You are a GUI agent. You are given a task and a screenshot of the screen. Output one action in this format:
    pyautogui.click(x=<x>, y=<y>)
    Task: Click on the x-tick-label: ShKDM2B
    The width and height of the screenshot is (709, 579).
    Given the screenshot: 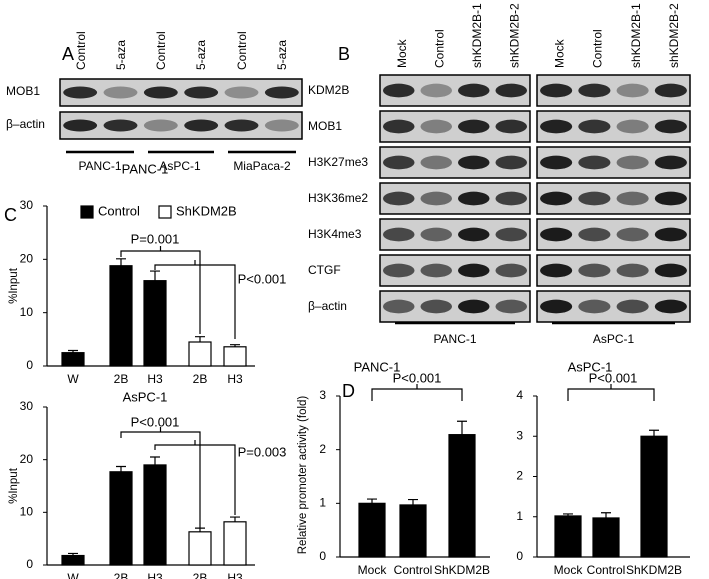 What is the action you would take?
    pyautogui.click(x=462, y=570)
    